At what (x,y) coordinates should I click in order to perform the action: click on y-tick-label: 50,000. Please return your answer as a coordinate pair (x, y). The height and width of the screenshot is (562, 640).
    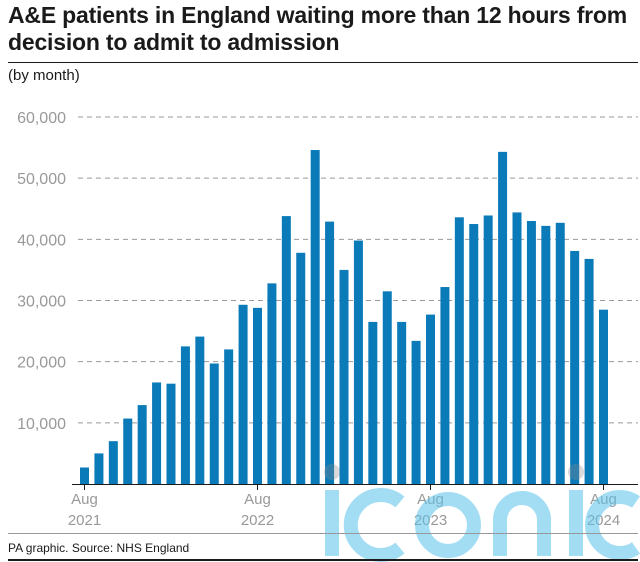
    Looking at the image, I should click on (41, 179).